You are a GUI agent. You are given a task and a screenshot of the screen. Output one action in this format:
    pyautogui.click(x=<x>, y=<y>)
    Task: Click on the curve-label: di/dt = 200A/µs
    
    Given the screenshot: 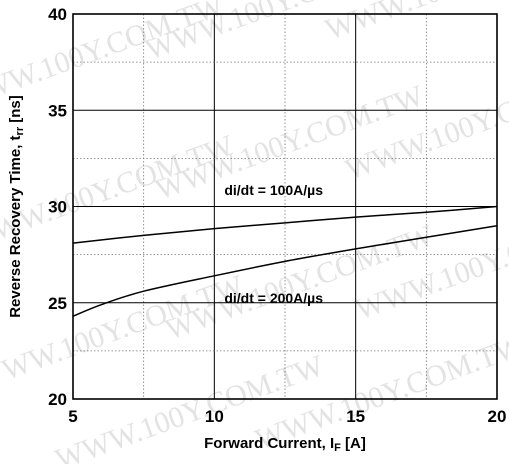 What is the action you would take?
    pyautogui.click(x=273, y=298)
    